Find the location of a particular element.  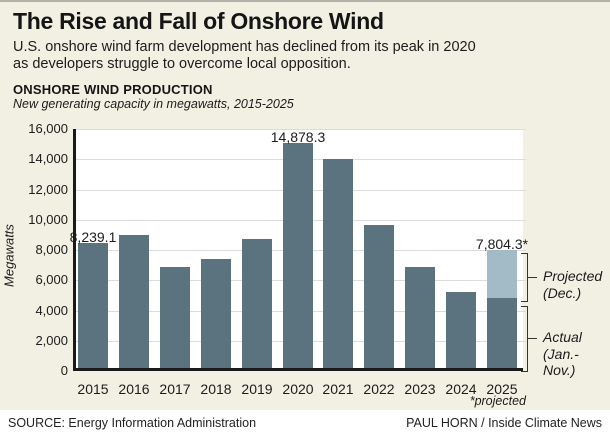

bar-actual-2023 is located at coordinates (420, 317).